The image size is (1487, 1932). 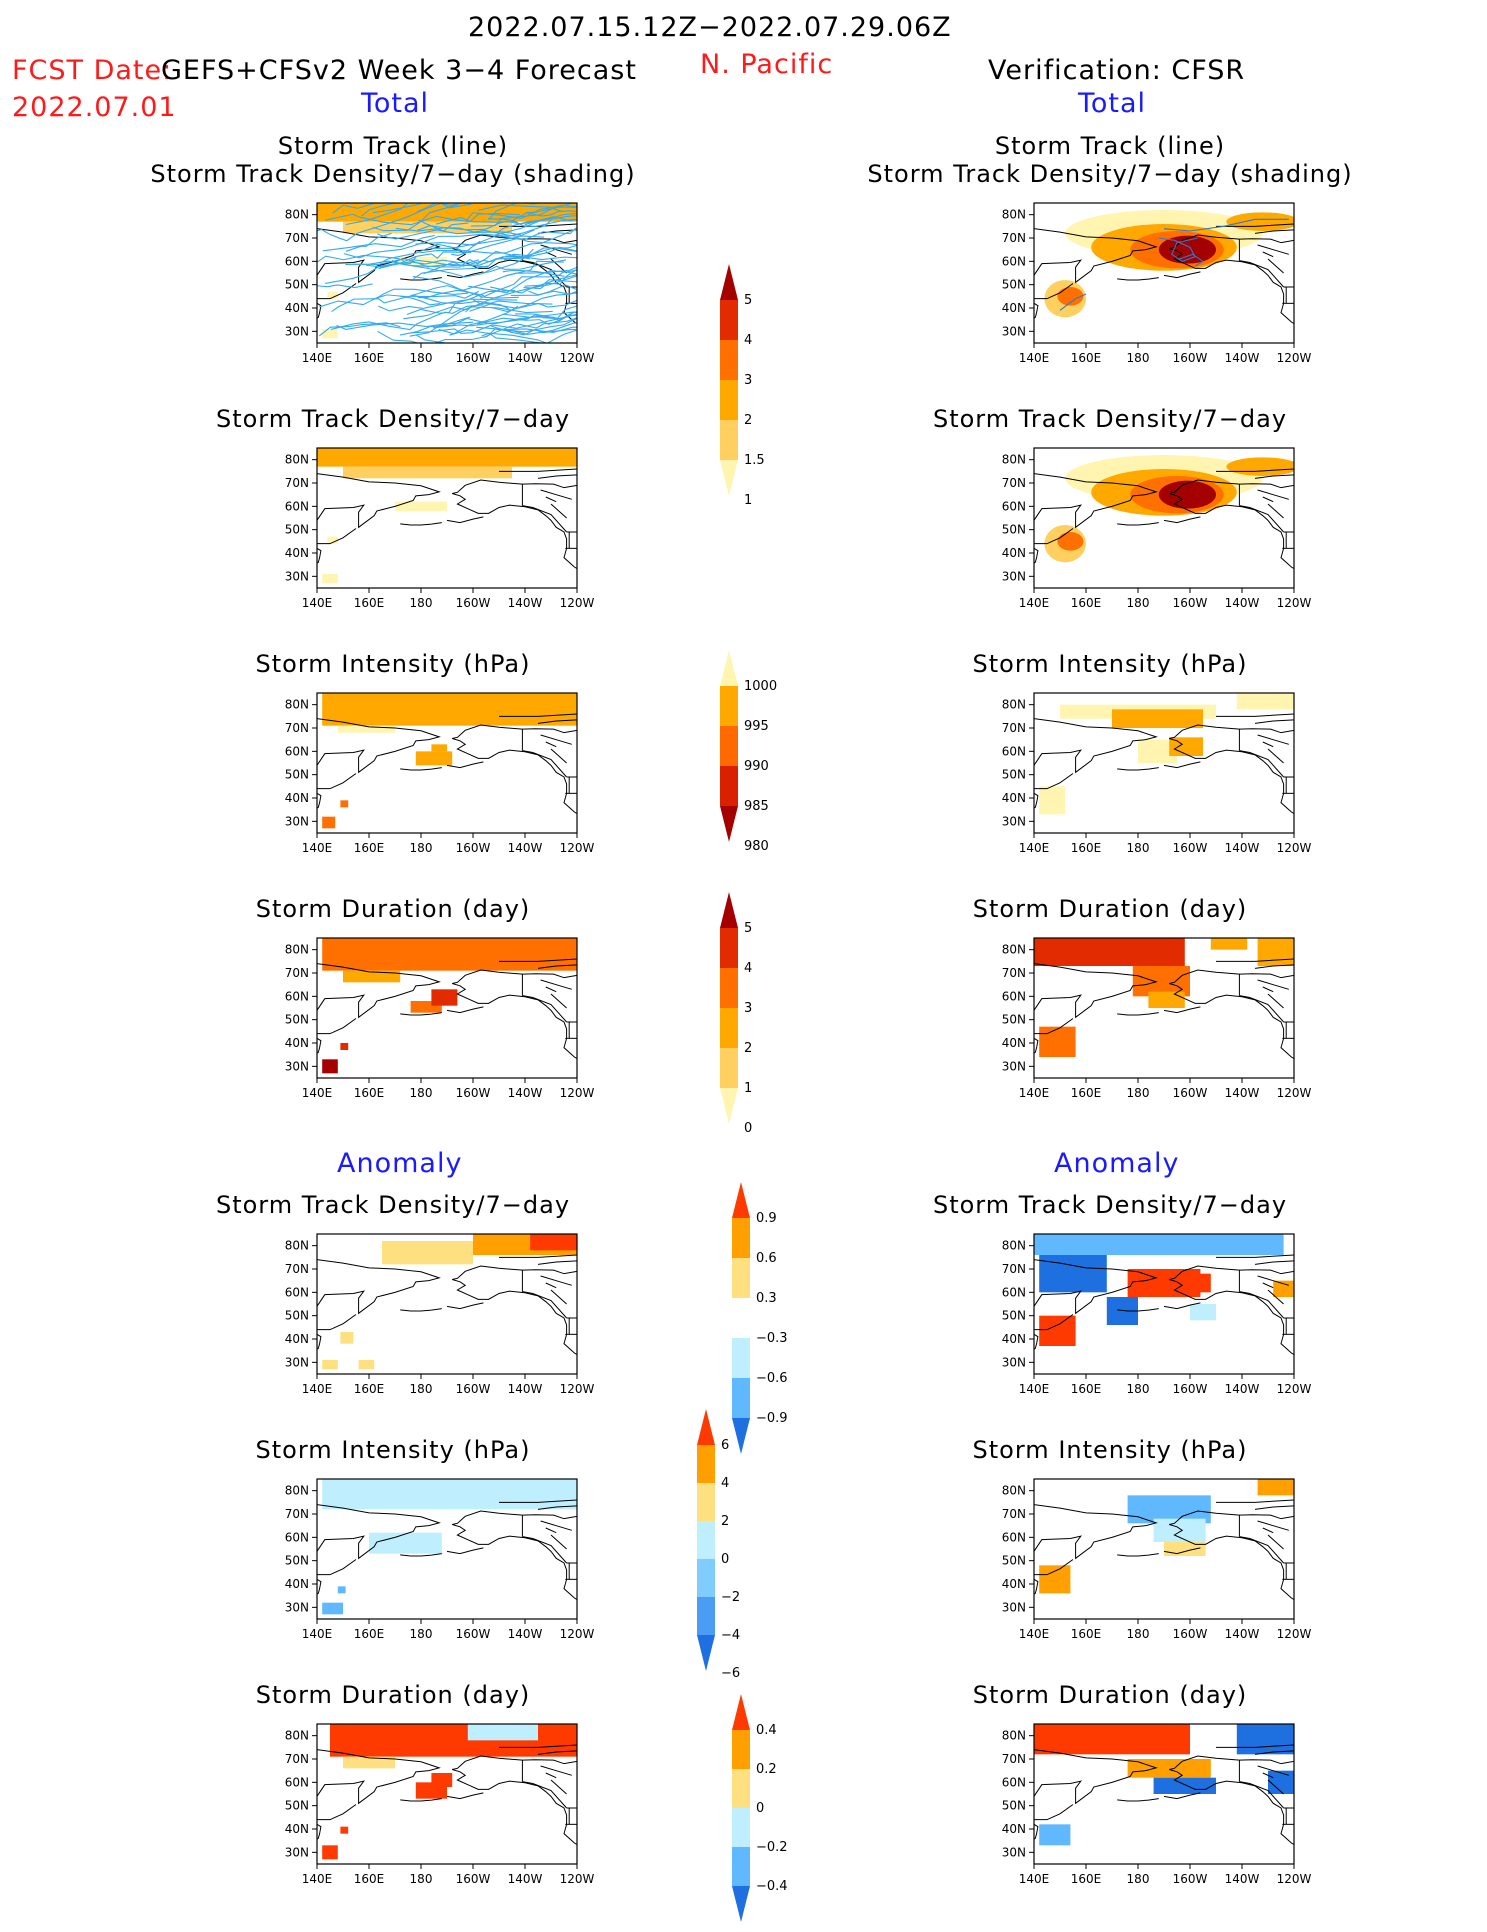 What do you see at coordinates (730, 1635) in the screenshot?
I see `colorbar-label: −4` at bounding box center [730, 1635].